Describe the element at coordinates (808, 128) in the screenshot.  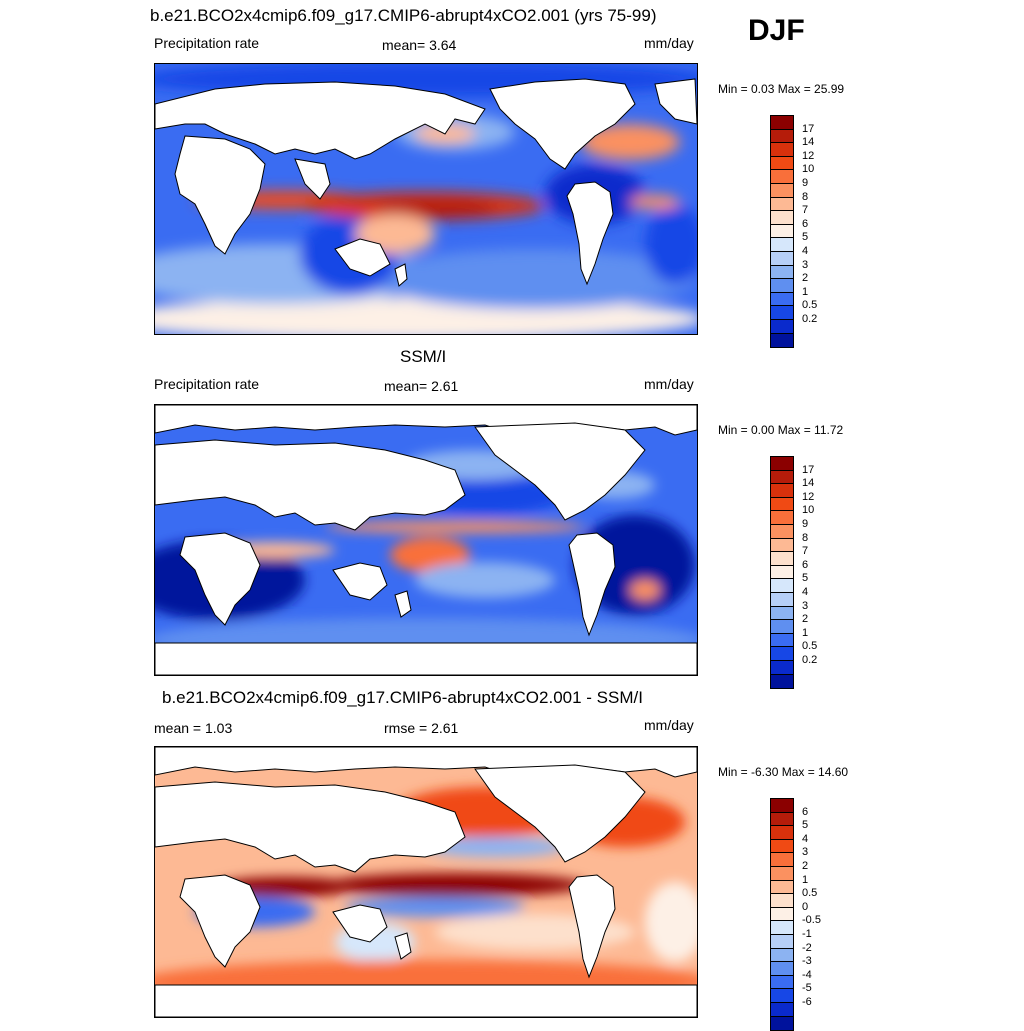
I see `colorbar-tick-label: 17` at that location.